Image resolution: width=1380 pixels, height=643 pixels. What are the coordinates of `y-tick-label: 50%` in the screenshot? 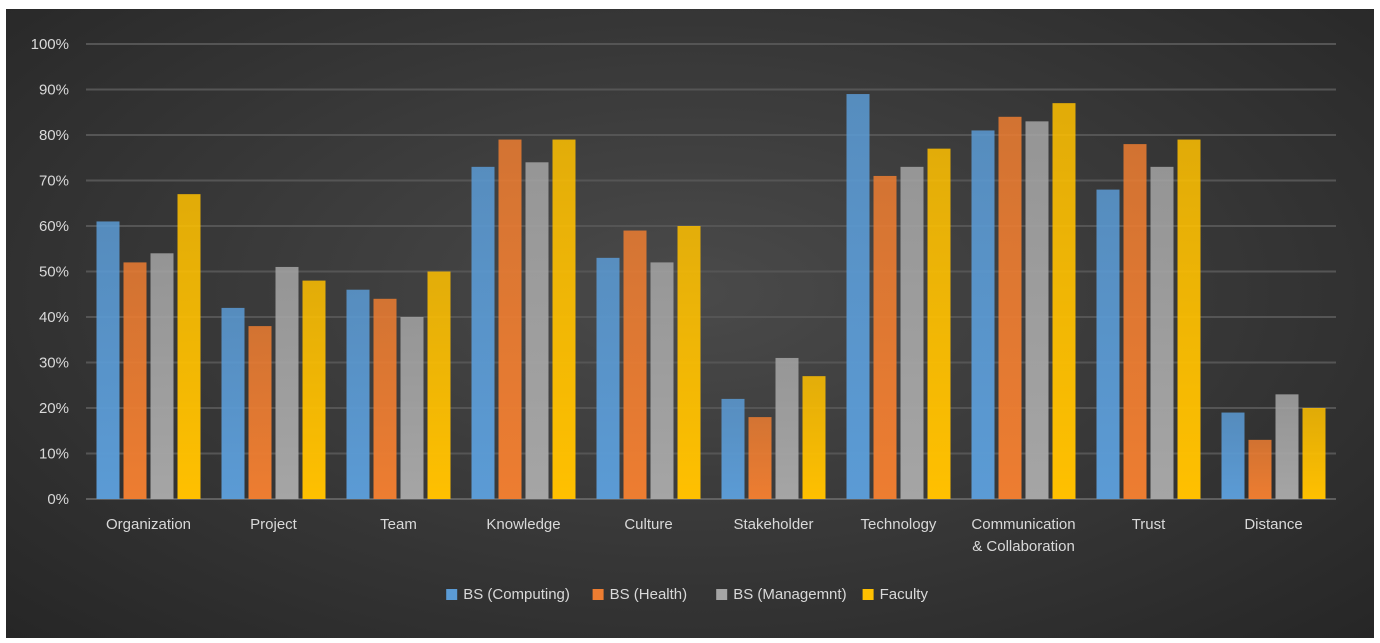 It's located at (54, 272).